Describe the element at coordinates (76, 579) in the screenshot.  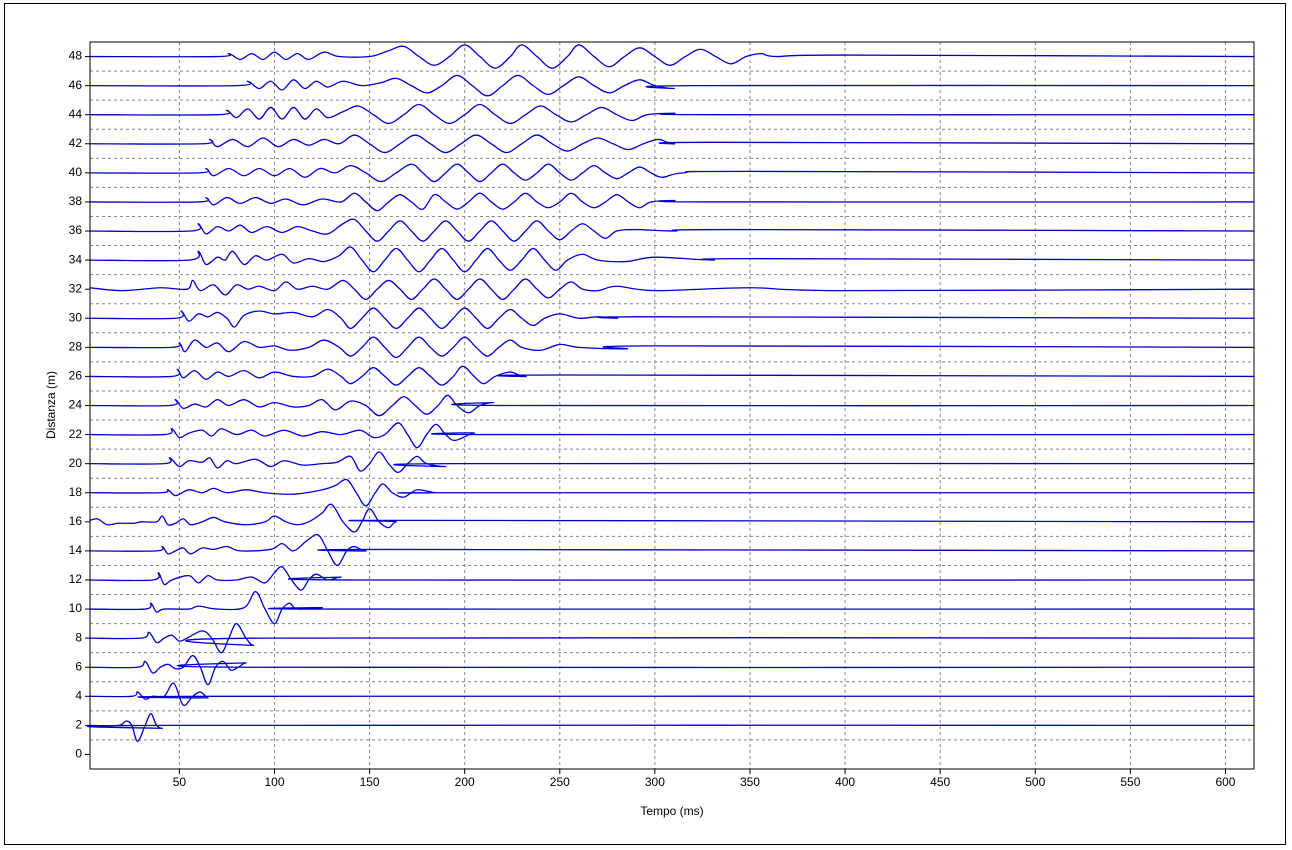
I see `y-tick-label: 12` at that location.